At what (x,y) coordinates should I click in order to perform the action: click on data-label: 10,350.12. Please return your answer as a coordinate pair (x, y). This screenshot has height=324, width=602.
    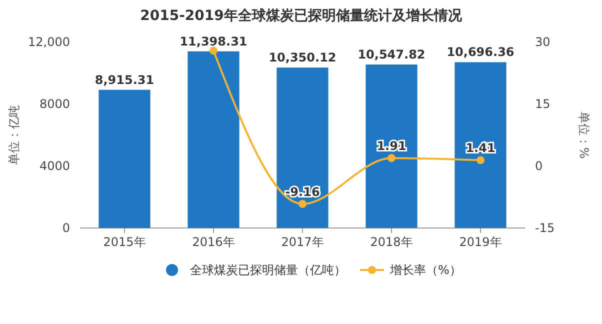
    Looking at the image, I should click on (302, 57).